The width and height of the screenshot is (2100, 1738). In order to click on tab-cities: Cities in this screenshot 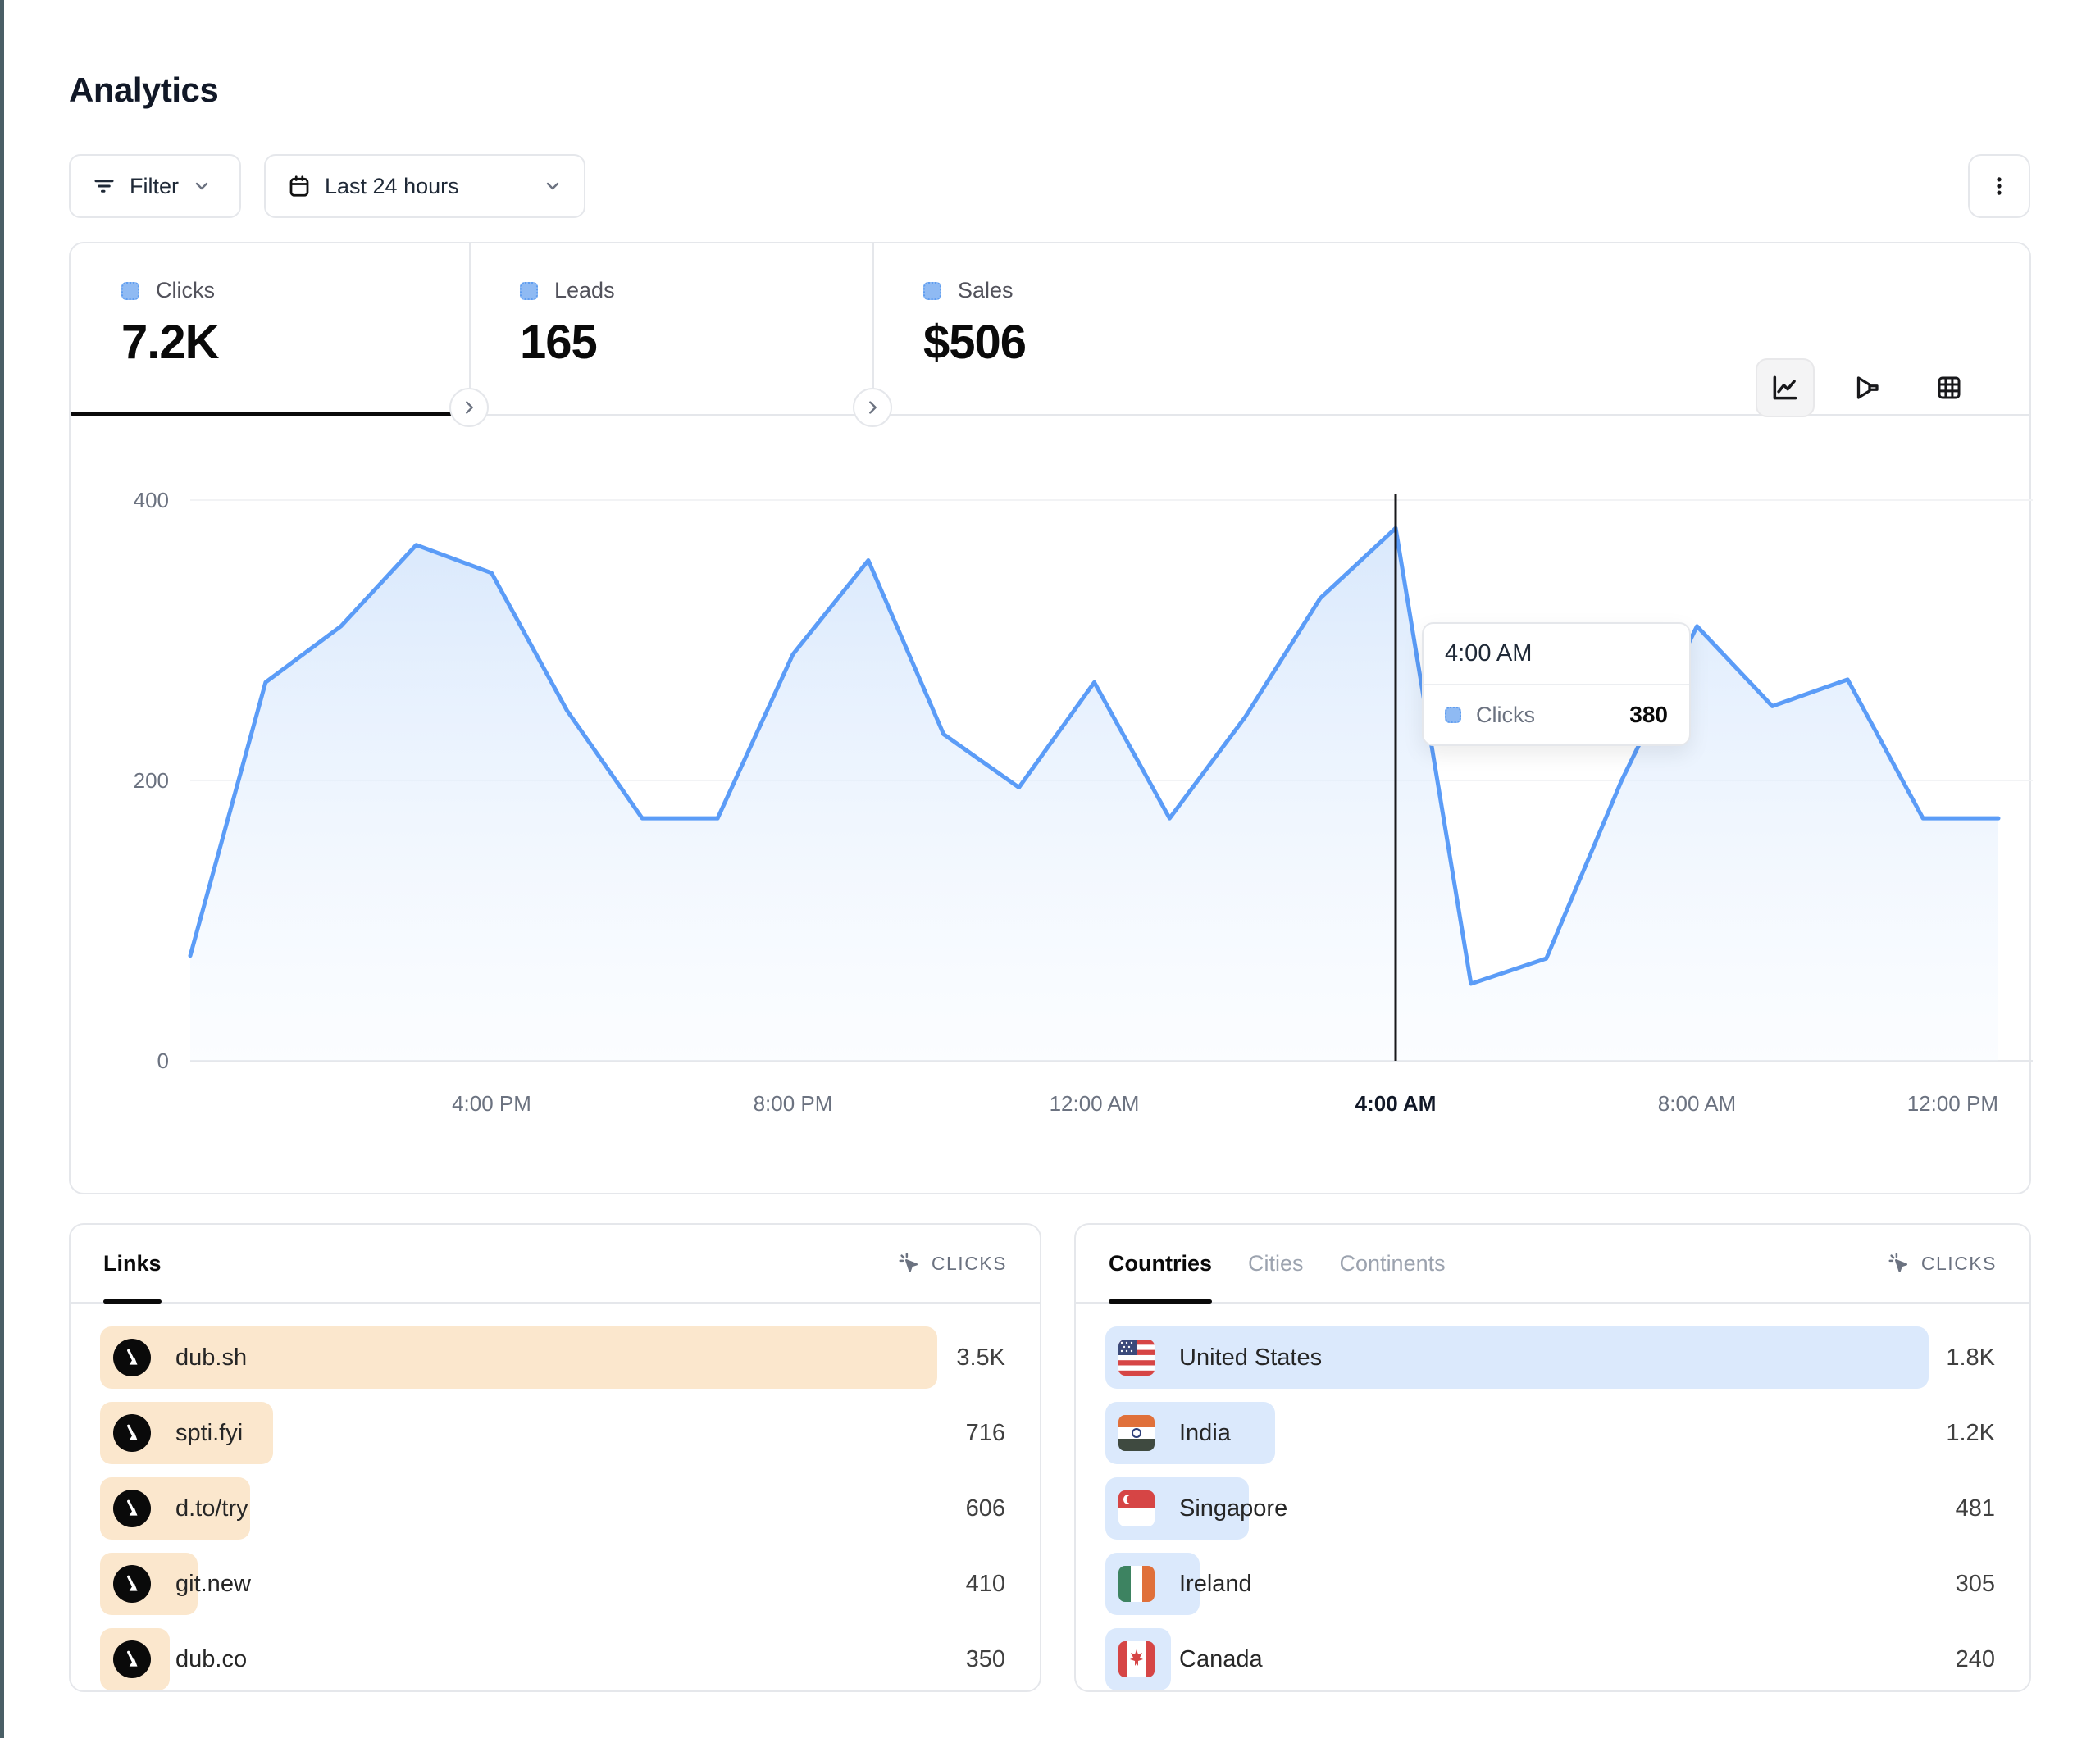, I will do `click(1276, 1263)`.